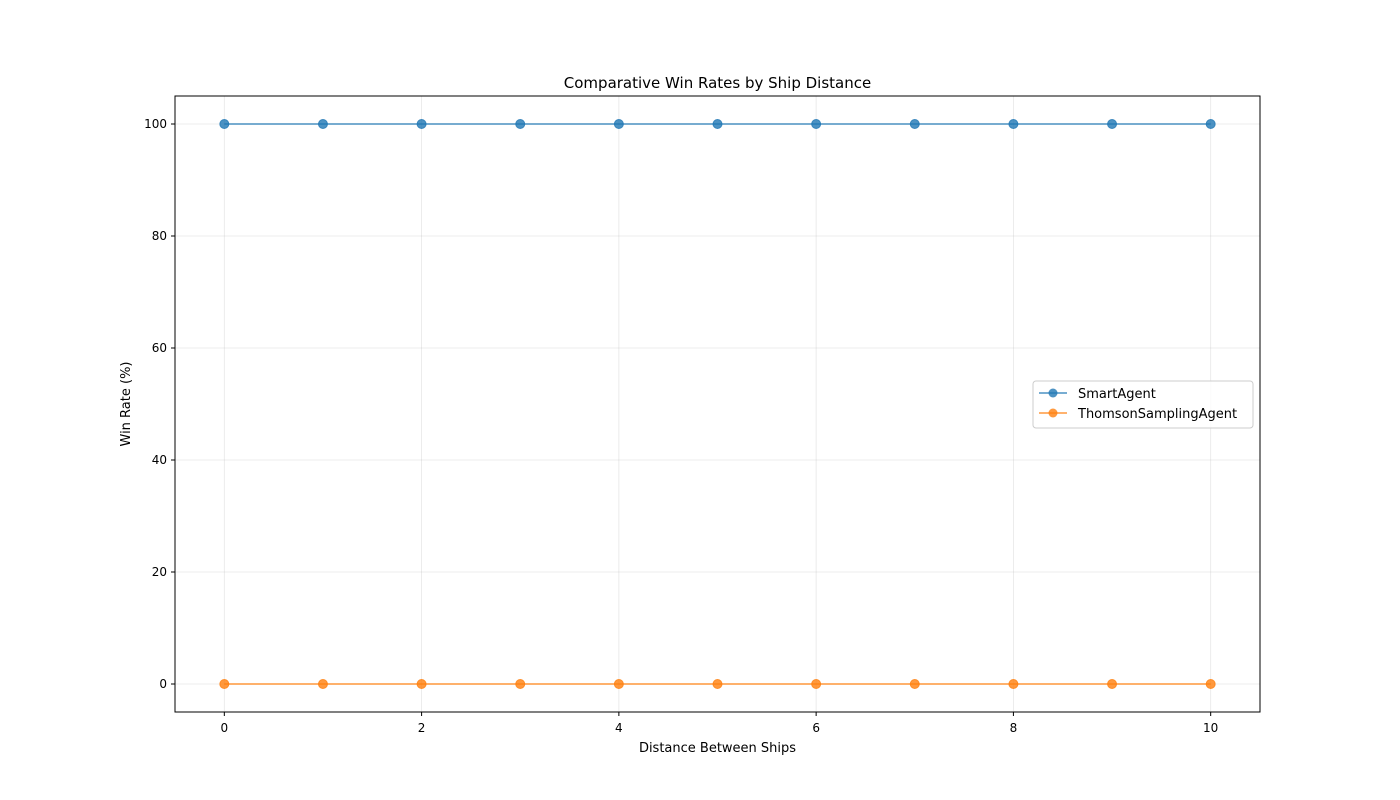  I want to click on y-tick-label: 40, so click(159, 460).